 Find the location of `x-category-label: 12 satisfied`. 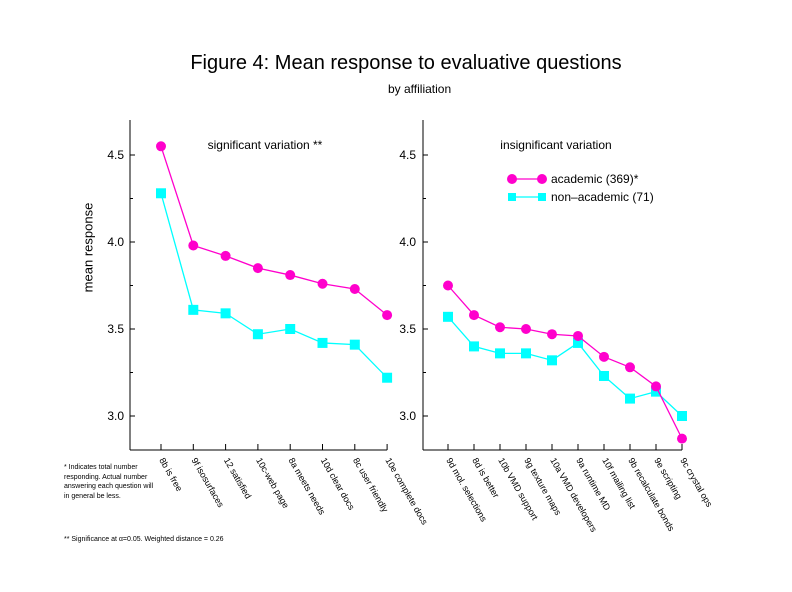

x-category-label: 12 satisfied is located at coordinates (237, 478).